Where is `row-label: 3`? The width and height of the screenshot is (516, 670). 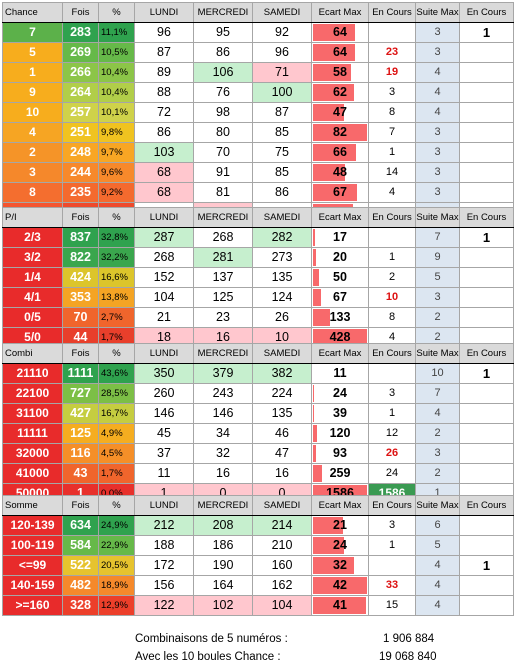
row-label: 3 is located at coordinates (32, 172).